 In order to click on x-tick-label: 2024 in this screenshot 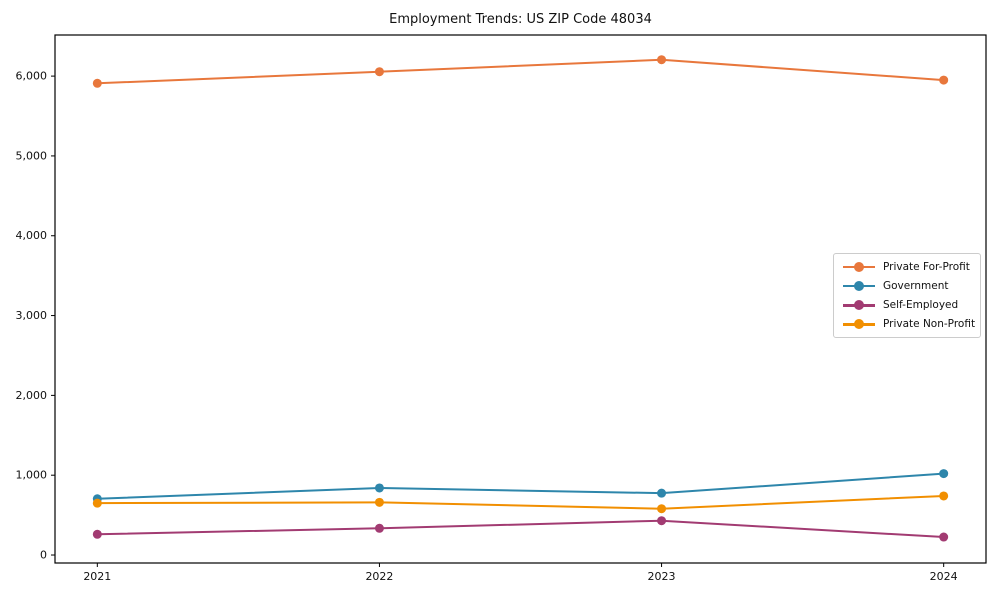, I will do `click(944, 576)`.